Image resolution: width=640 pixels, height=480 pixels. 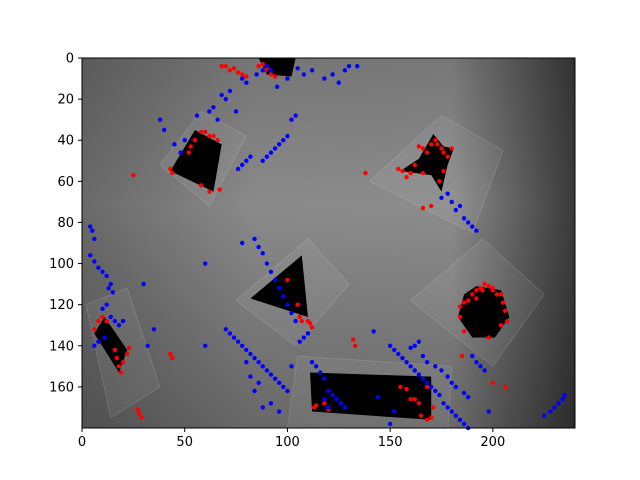 I want to click on x-tick-label: 0, so click(x=82, y=442).